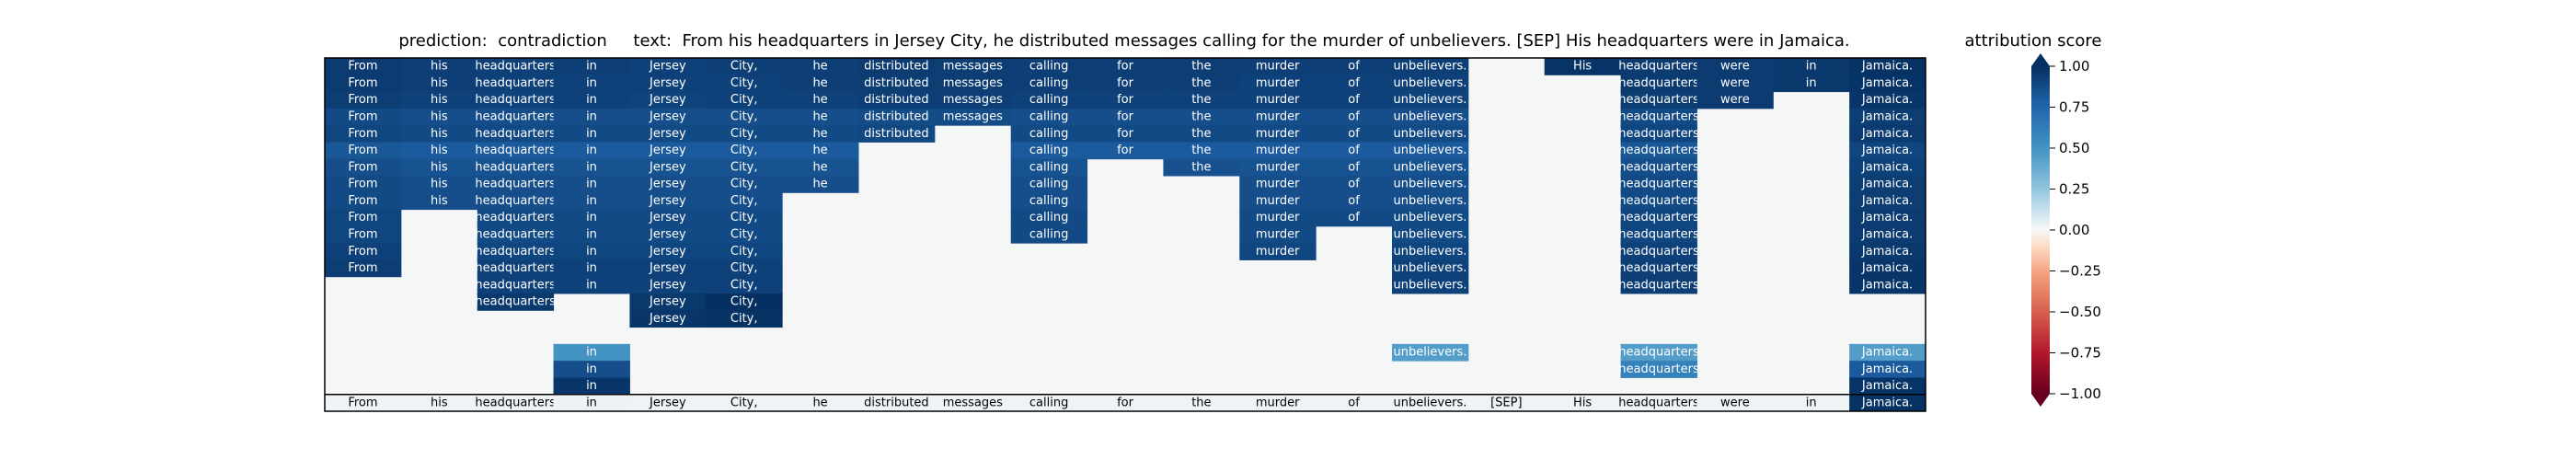 Image resolution: width=2576 pixels, height=460 pixels. I want to click on cell-token-label: [SEP], so click(1506, 402).